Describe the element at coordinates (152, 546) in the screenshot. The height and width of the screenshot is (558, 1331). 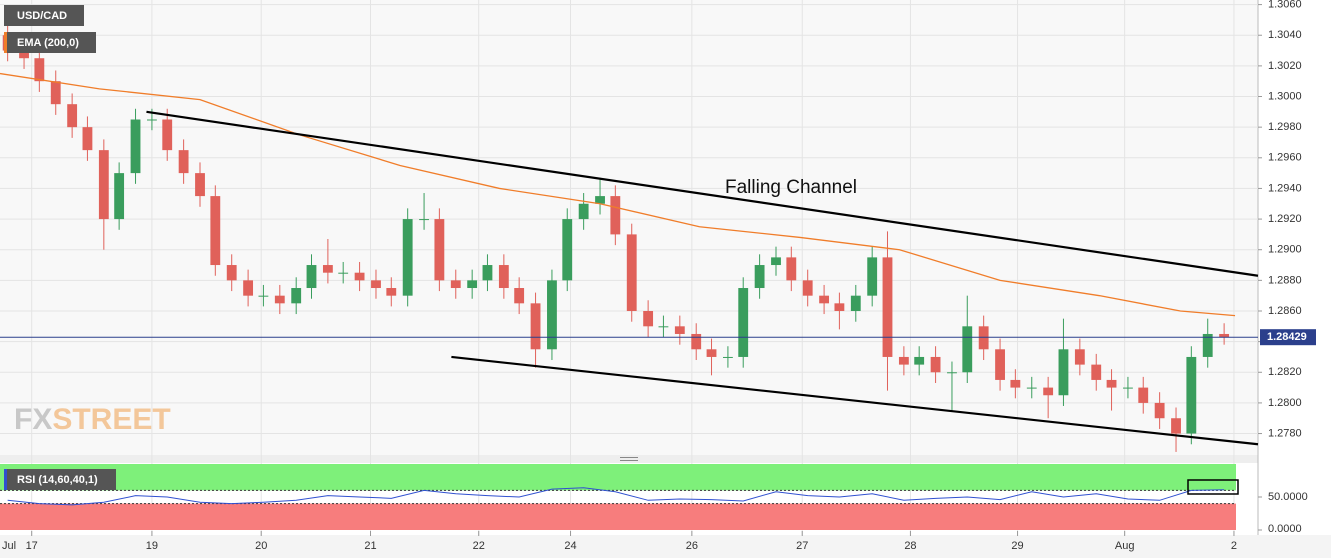
I see `x-tick-label: 19` at that location.